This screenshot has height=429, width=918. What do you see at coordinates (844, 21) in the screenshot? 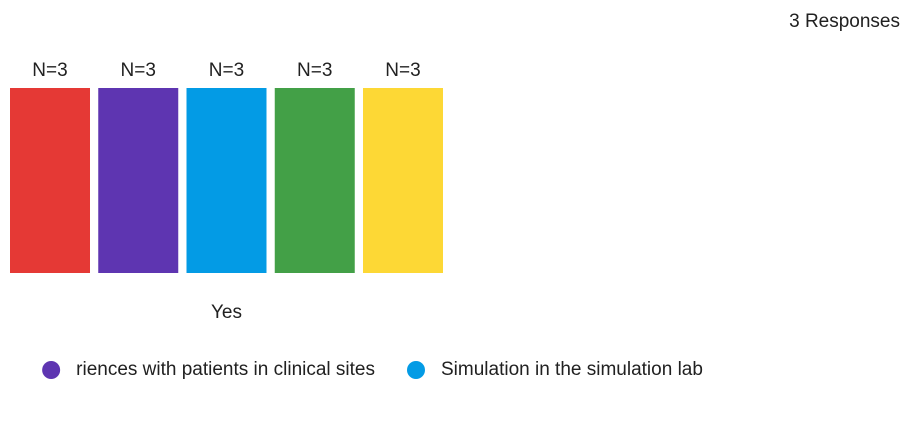
I see `response-count: 3 Responses` at bounding box center [844, 21].